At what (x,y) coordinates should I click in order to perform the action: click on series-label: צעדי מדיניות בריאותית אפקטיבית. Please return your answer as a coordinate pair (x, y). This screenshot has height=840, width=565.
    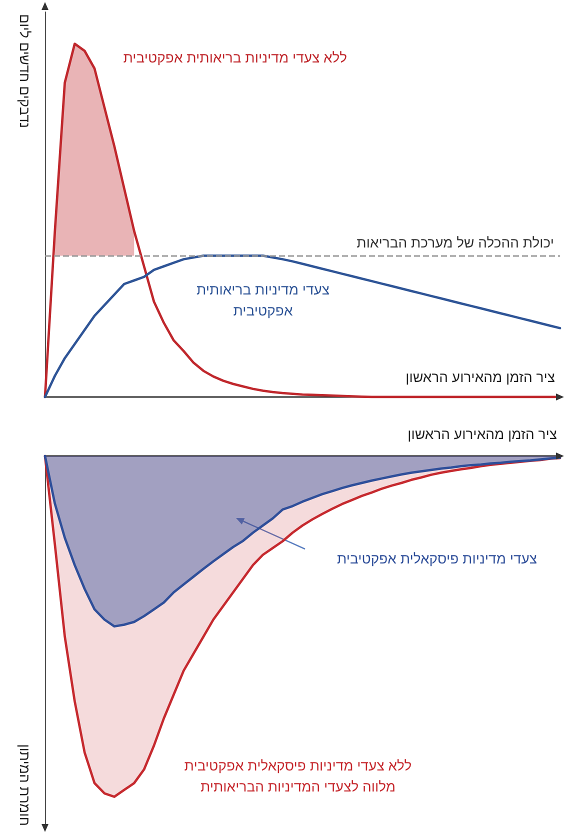
    Looking at the image, I should click on (263, 300).